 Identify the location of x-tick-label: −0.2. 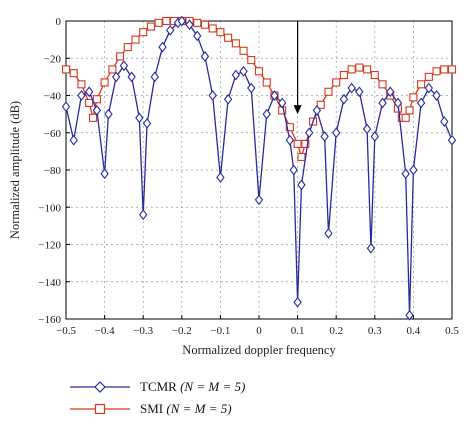
(182, 331).